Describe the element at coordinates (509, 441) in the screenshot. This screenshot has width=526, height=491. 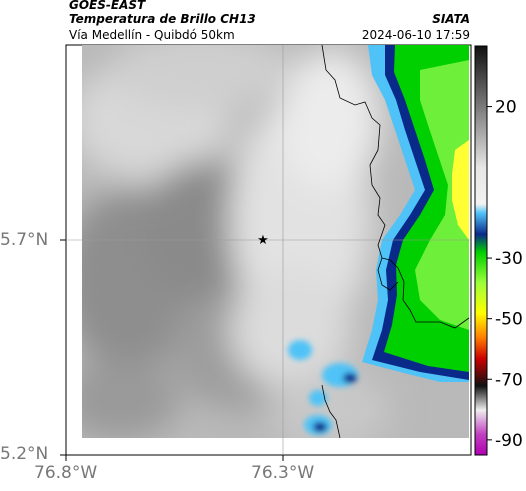
I see `colorbar-tick-label: -90` at that location.